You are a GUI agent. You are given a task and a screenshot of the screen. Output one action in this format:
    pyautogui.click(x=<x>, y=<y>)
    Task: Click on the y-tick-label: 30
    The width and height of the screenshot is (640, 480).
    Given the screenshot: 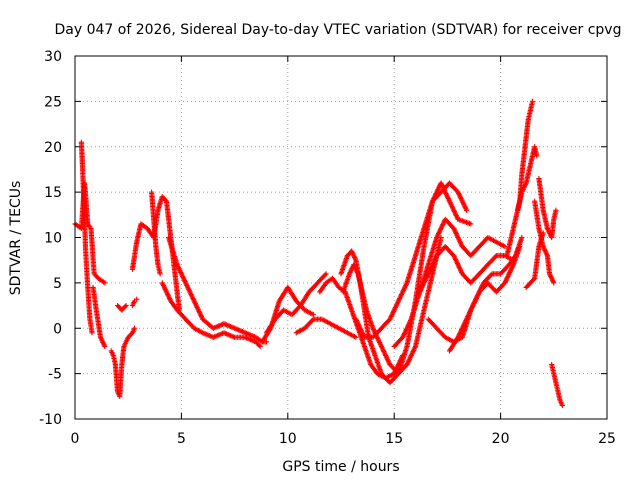 What is the action you would take?
    pyautogui.click(x=53, y=57)
    